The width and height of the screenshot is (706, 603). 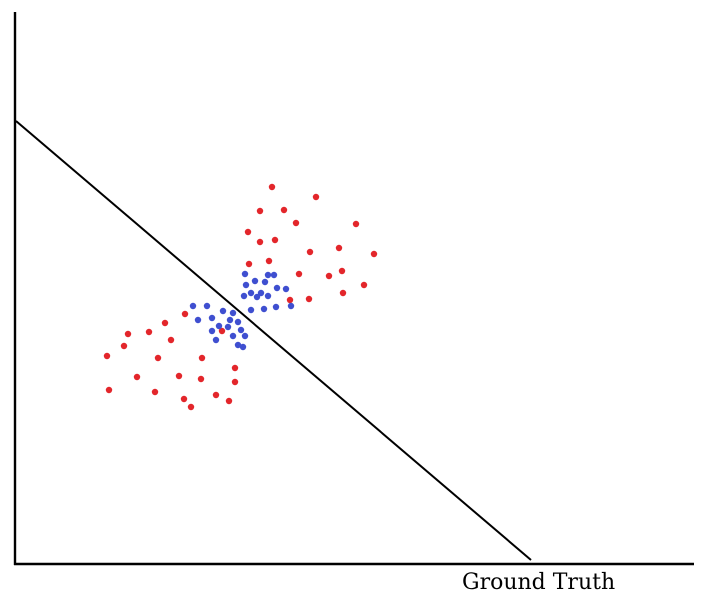 What do you see at coordinates (539, 582) in the screenshot?
I see `ground-truth-caption: Ground Truth` at bounding box center [539, 582].